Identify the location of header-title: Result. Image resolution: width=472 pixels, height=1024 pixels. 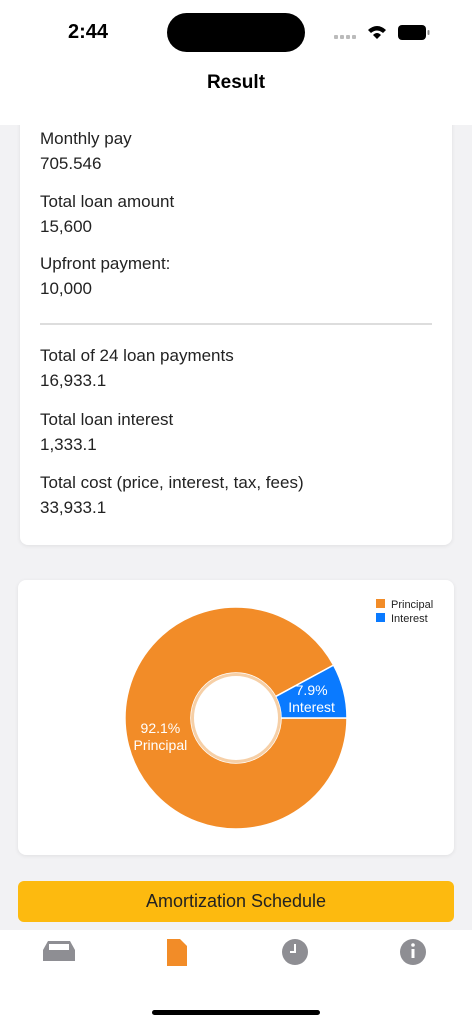
(236, 82).